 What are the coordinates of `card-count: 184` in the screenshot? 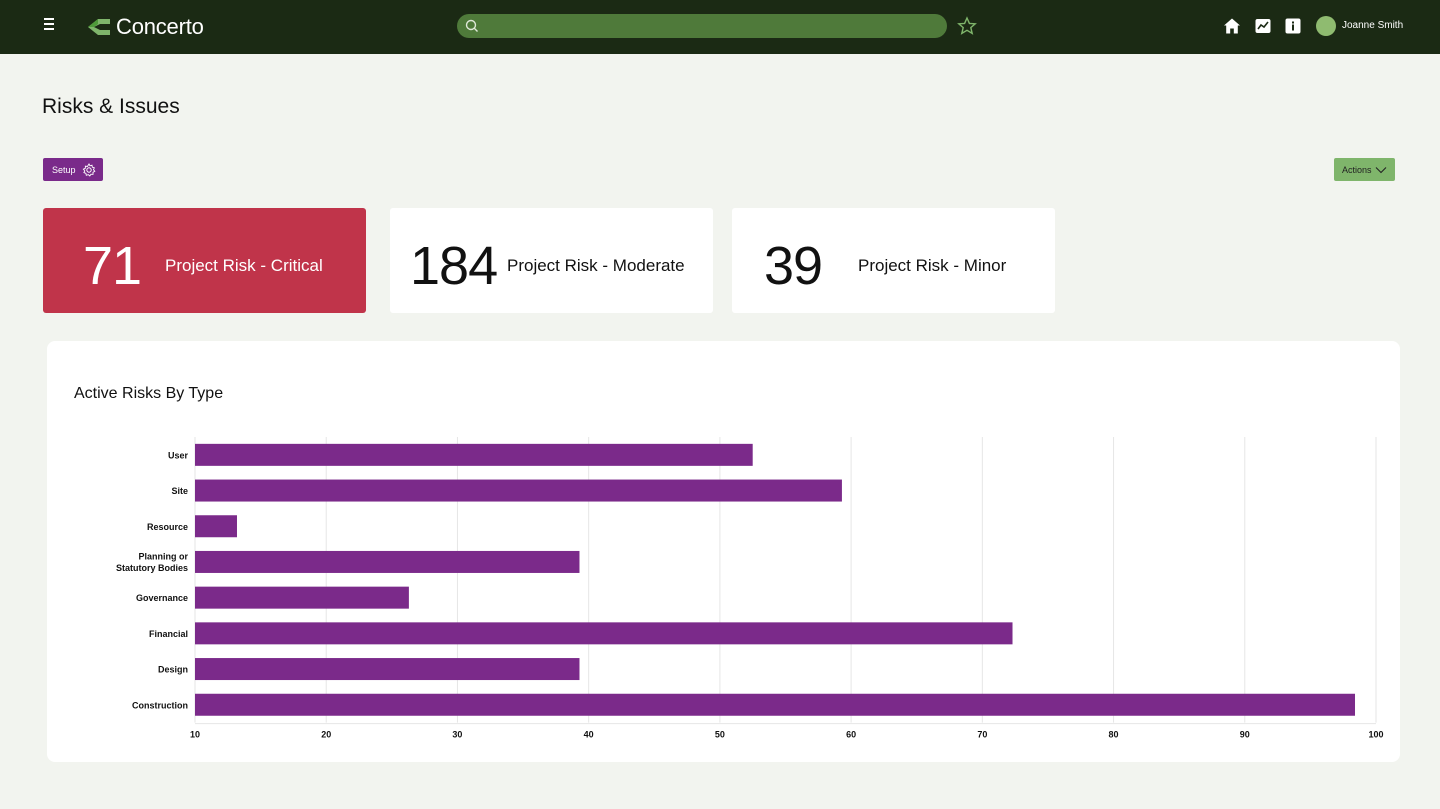 It's located at (454, 266).